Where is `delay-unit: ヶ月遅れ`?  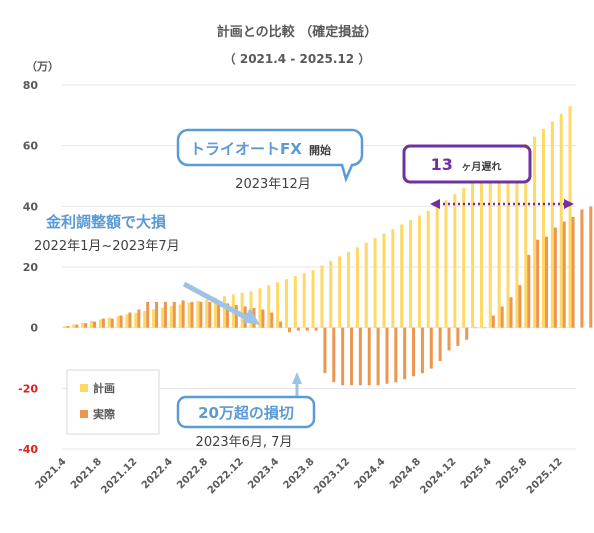 delay-unit: ヶ月遅れ is located at coordinates (481, 167).